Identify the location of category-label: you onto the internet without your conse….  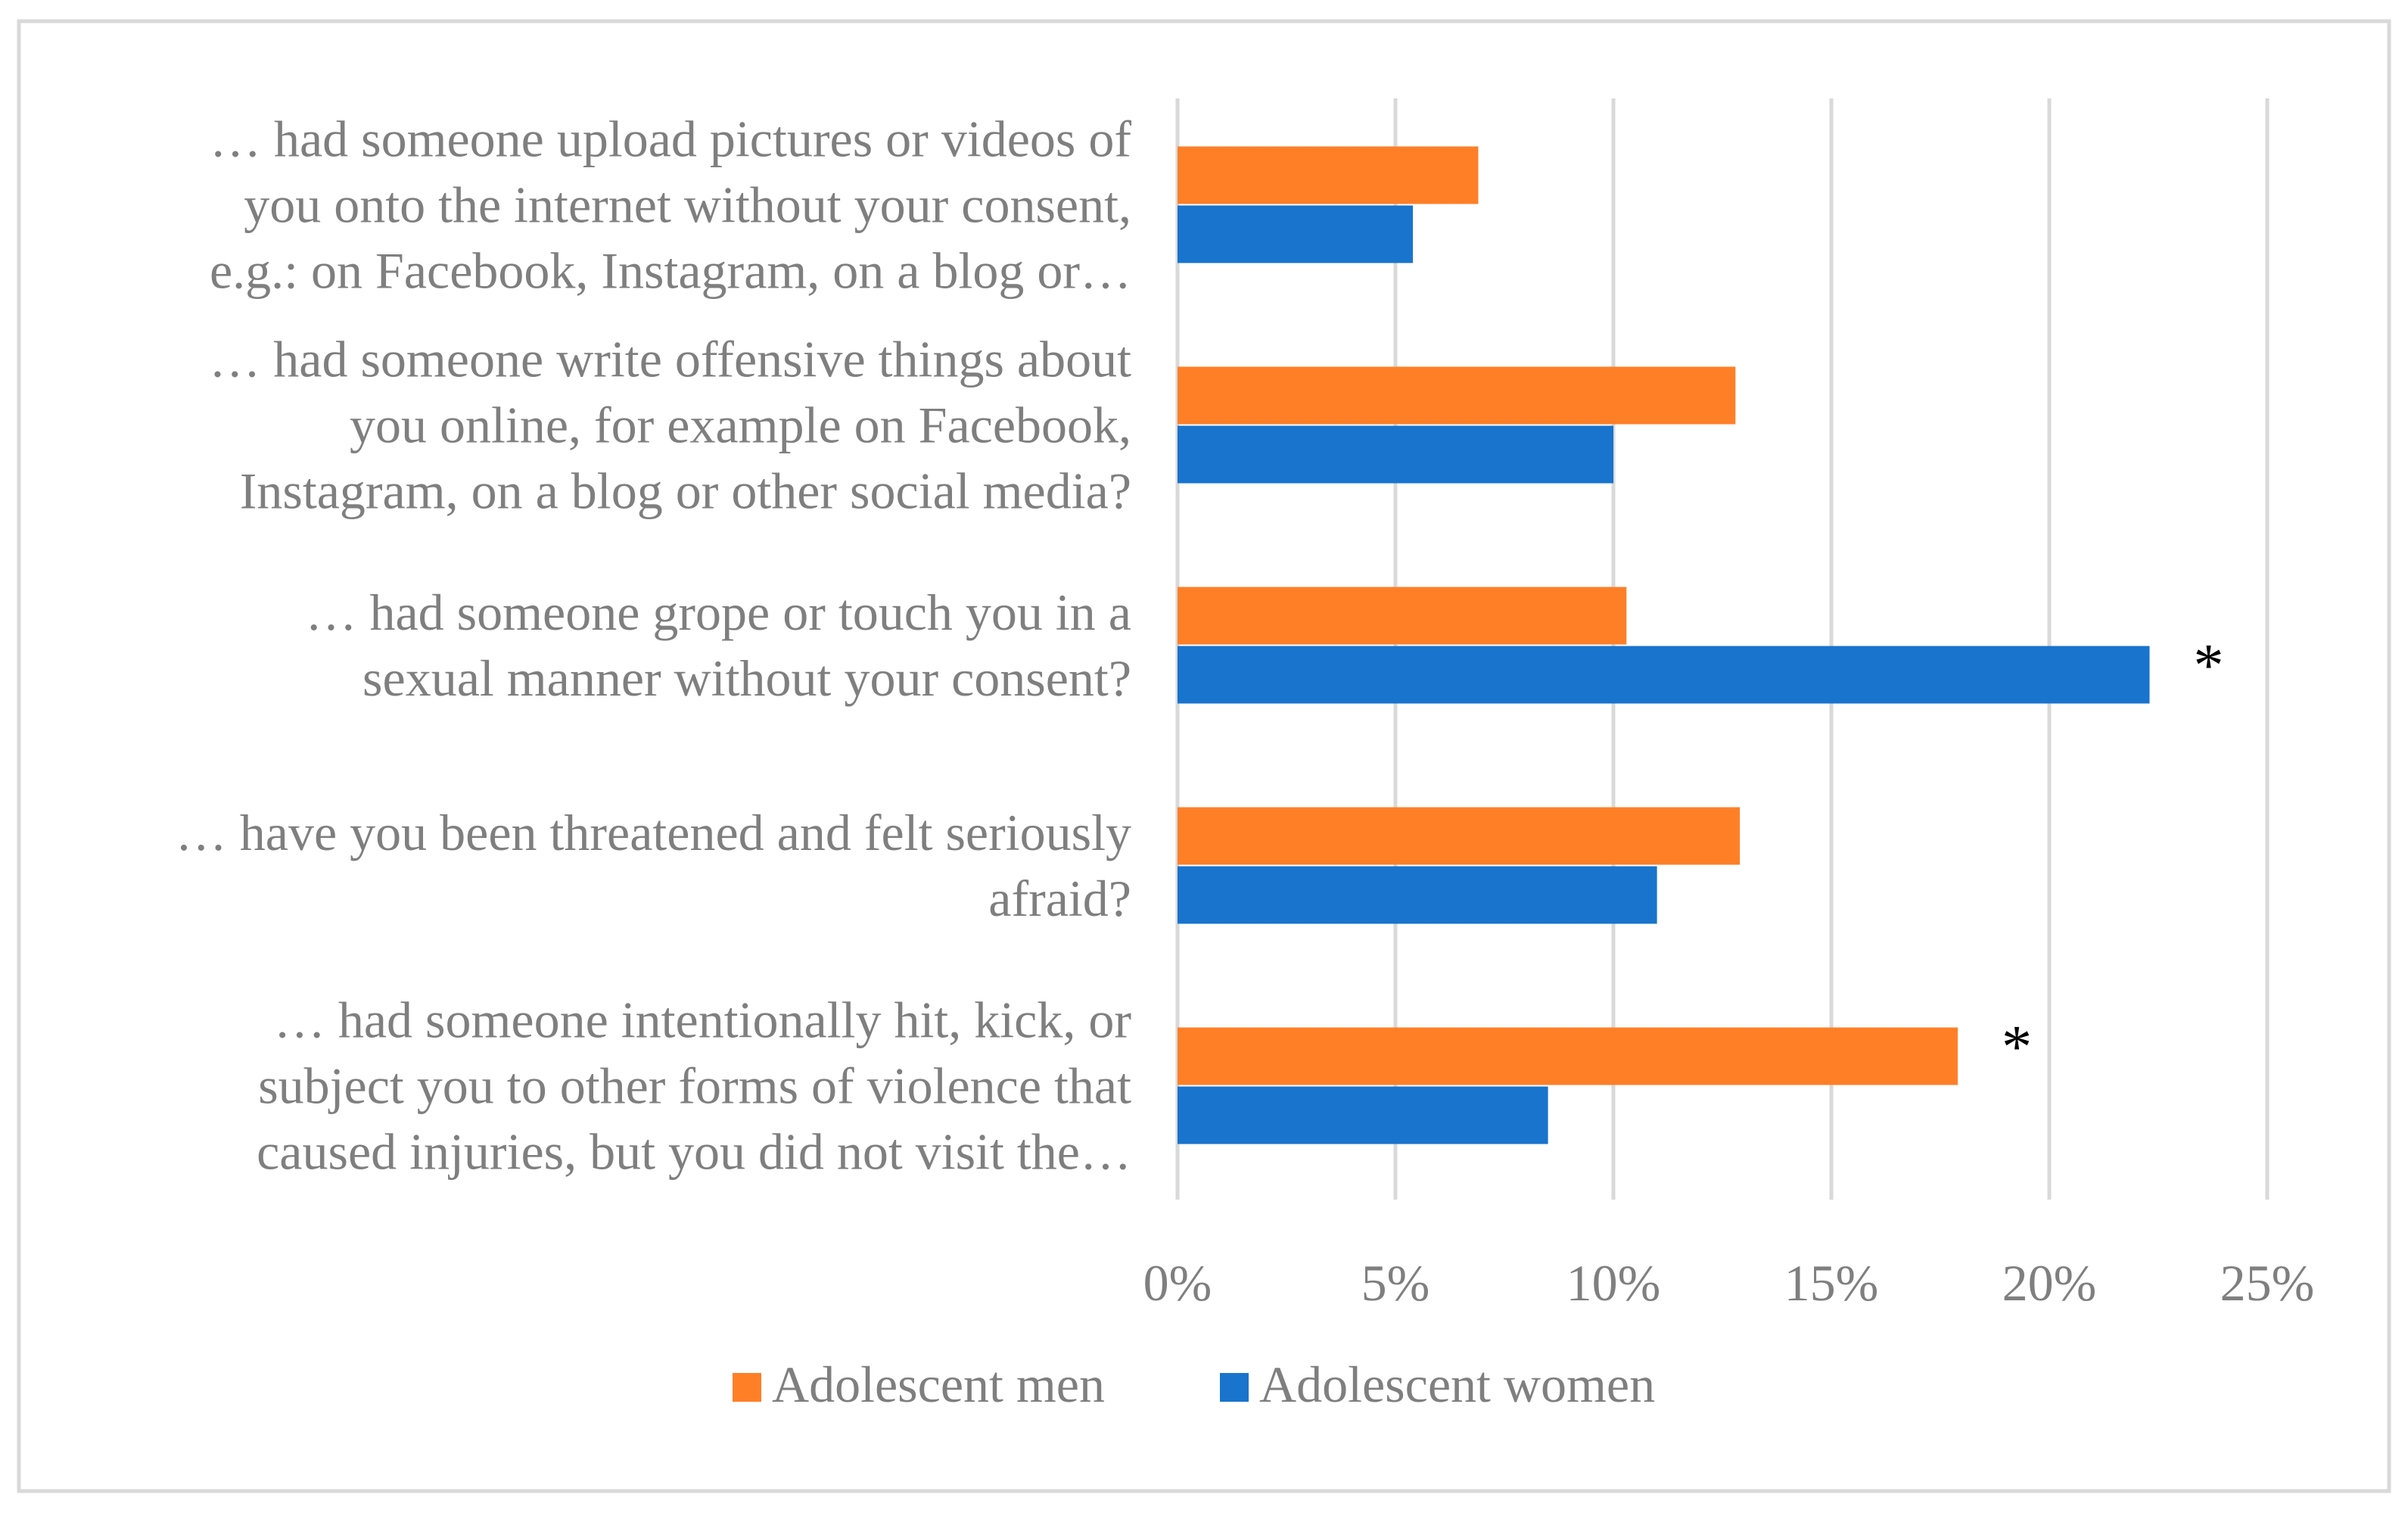
(688, 205).